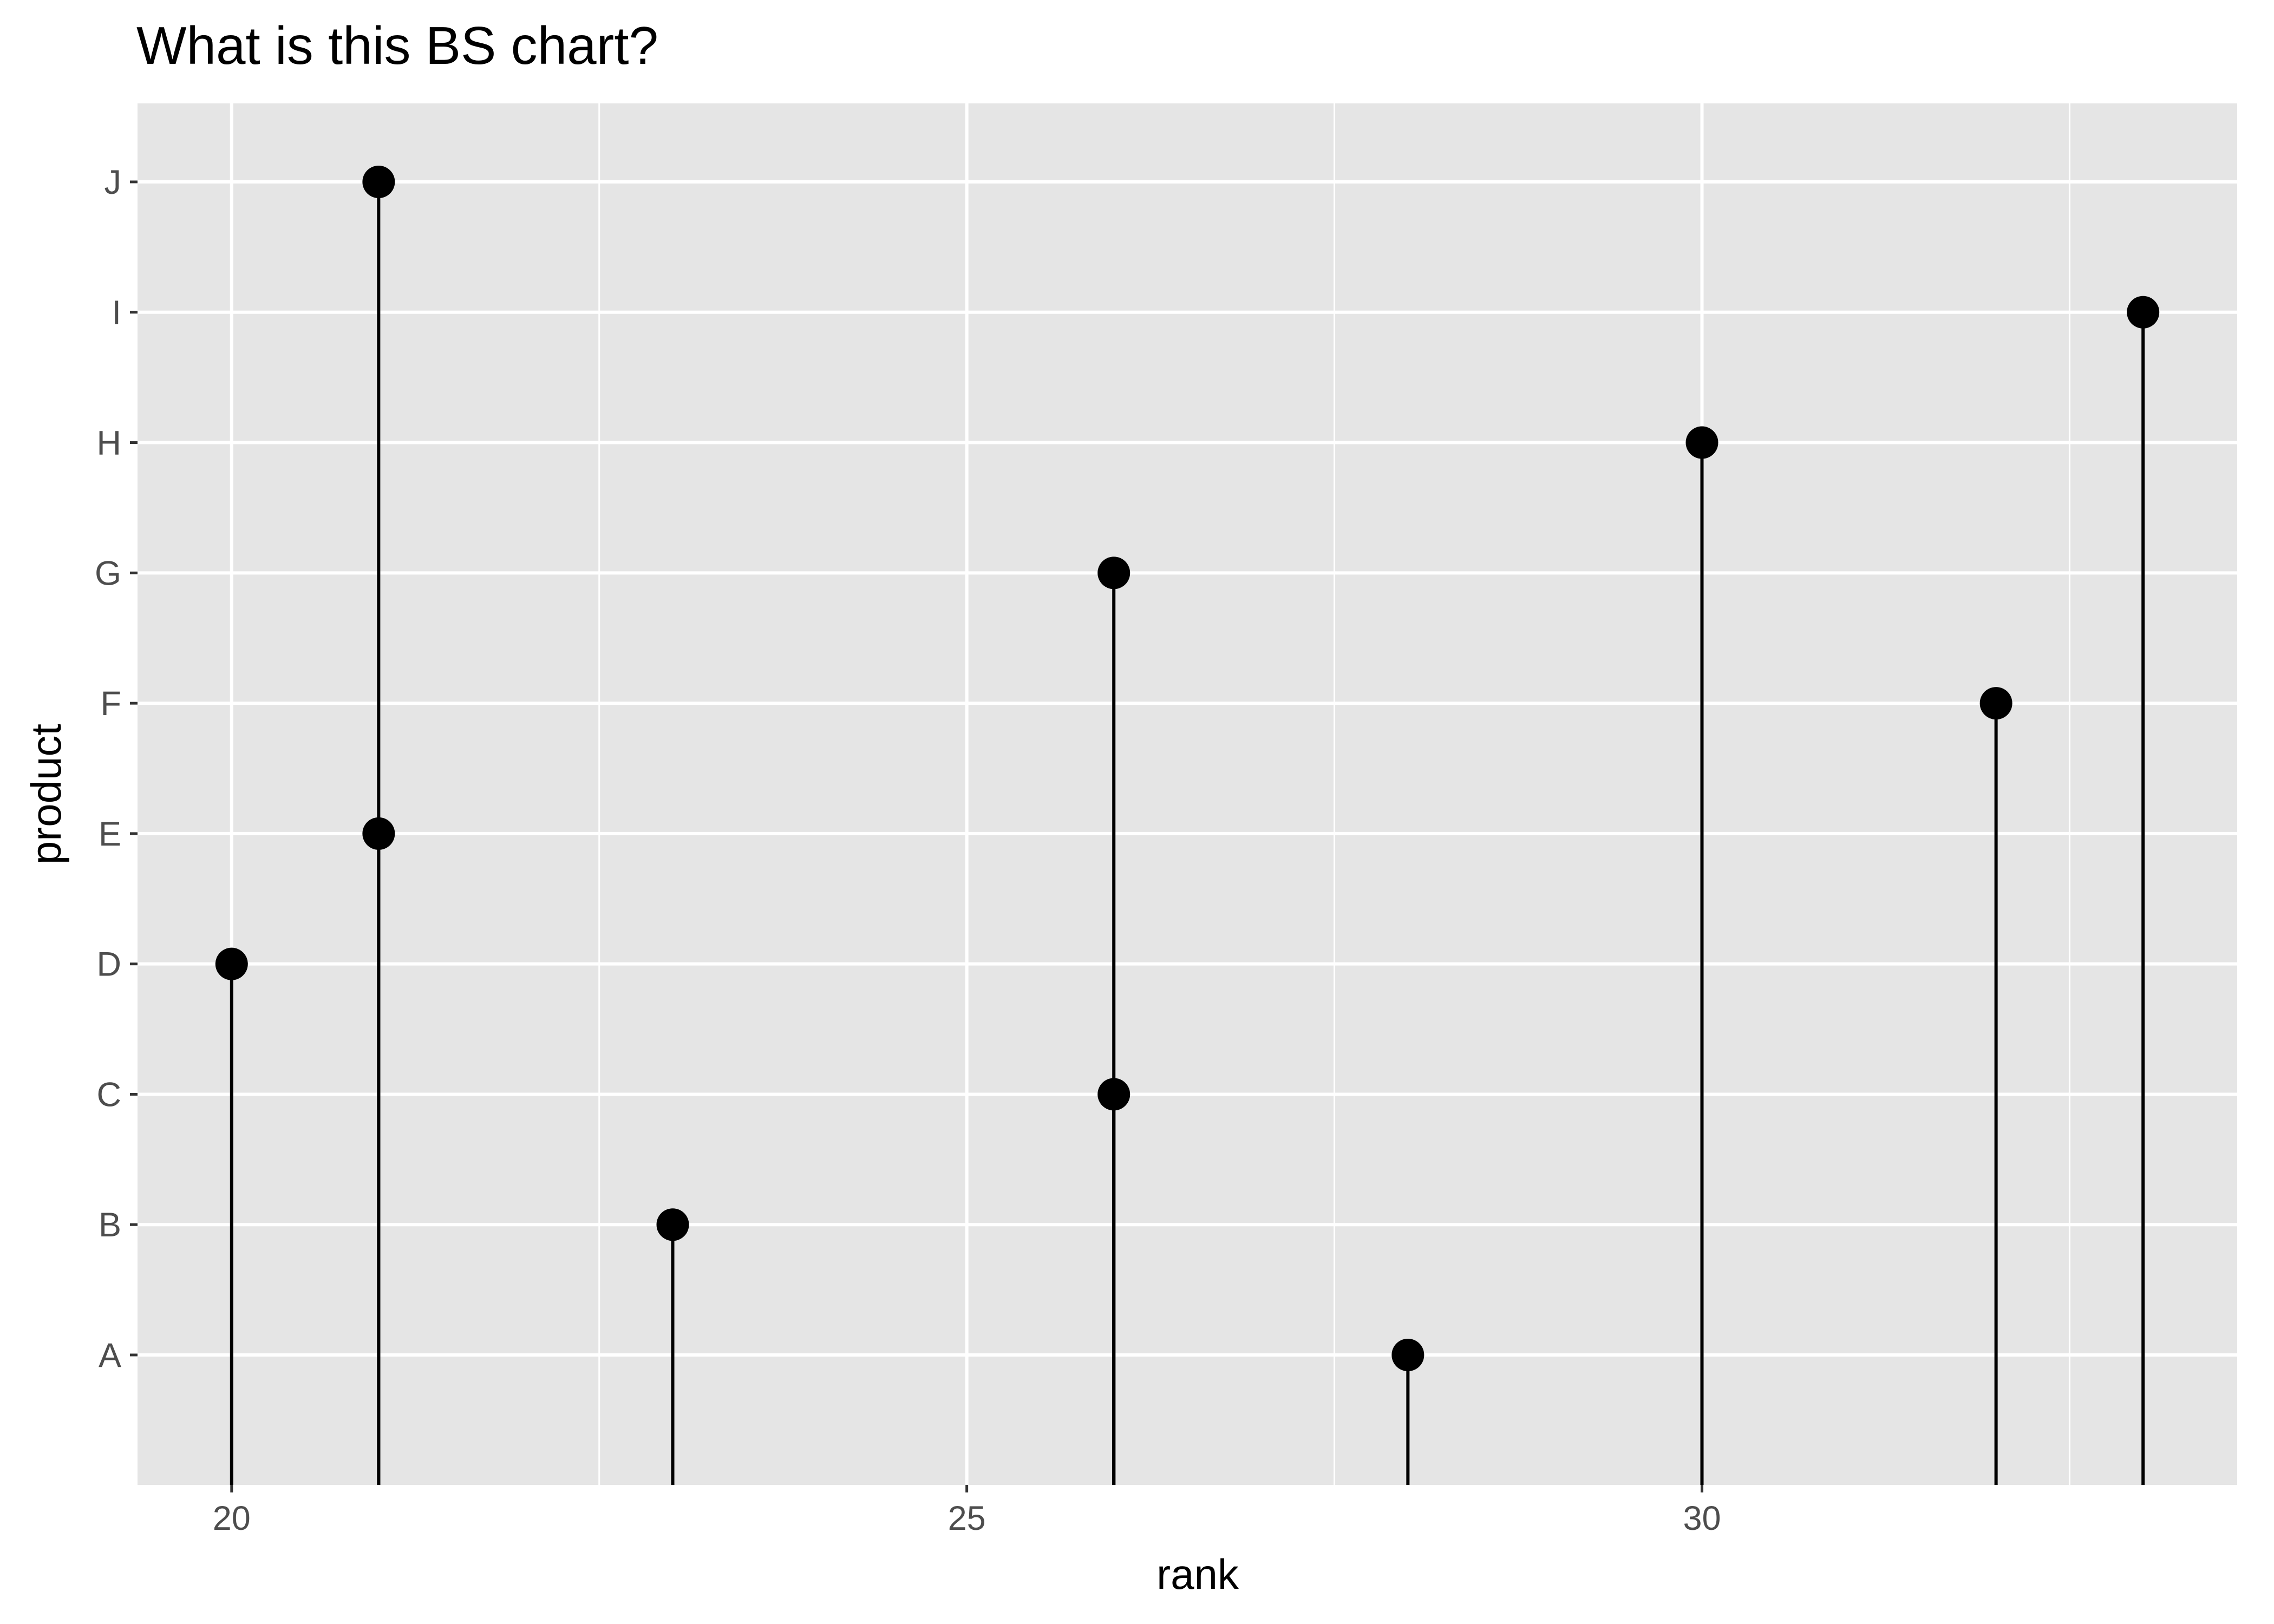  I want to click on point-I, so click(2144, 312).